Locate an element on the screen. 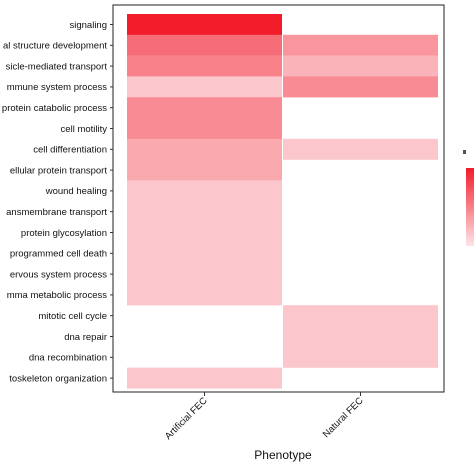  y-tick-label: protein glycosylation is located at coordinates (64, 233).